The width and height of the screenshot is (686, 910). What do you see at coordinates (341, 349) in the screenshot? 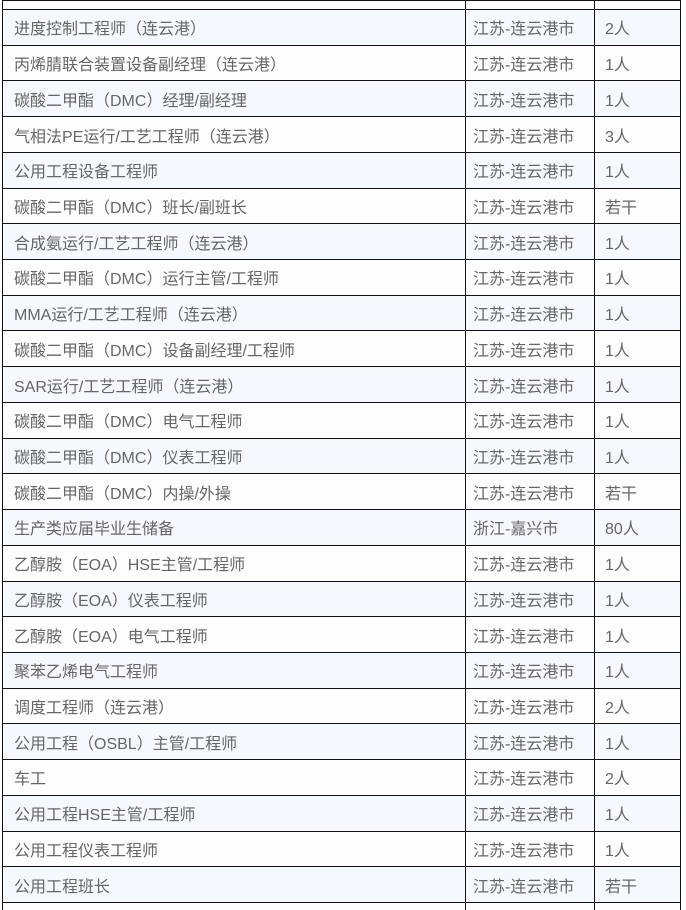
I see `table-row: 碳酸二甲酯（DMC）设备副经理/工程师 江苏-连云港市 1人` at bounding box center [341, 349].